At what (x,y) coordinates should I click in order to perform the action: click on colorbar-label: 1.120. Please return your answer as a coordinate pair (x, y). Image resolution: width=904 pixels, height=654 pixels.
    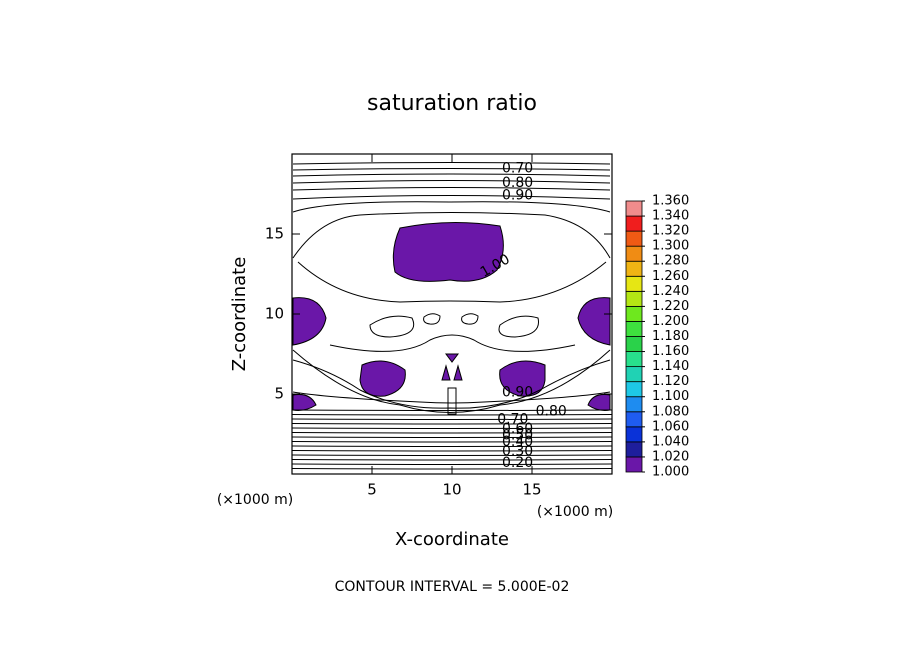
    Looking at the image, I should click on (670, 381).